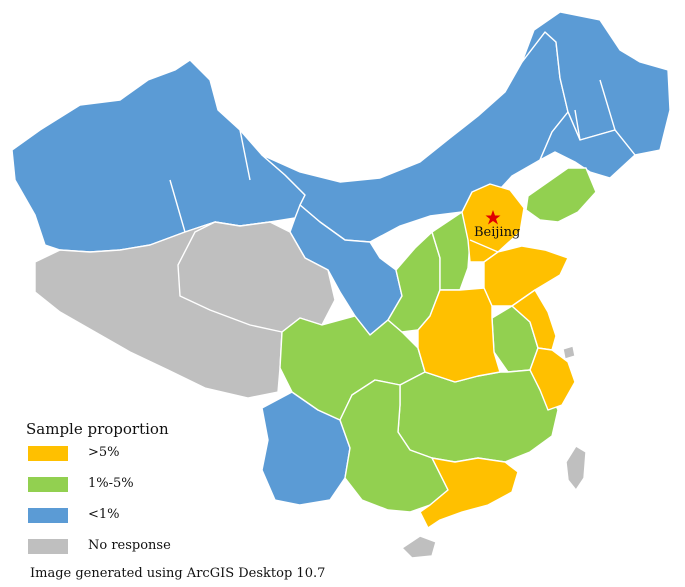 The height and width of the screenshot is (587, 685). What do you see at coordinates (104, 452) in the screenshot?
I see `legend-label-high: >5%` at bounding box center [104, 452].